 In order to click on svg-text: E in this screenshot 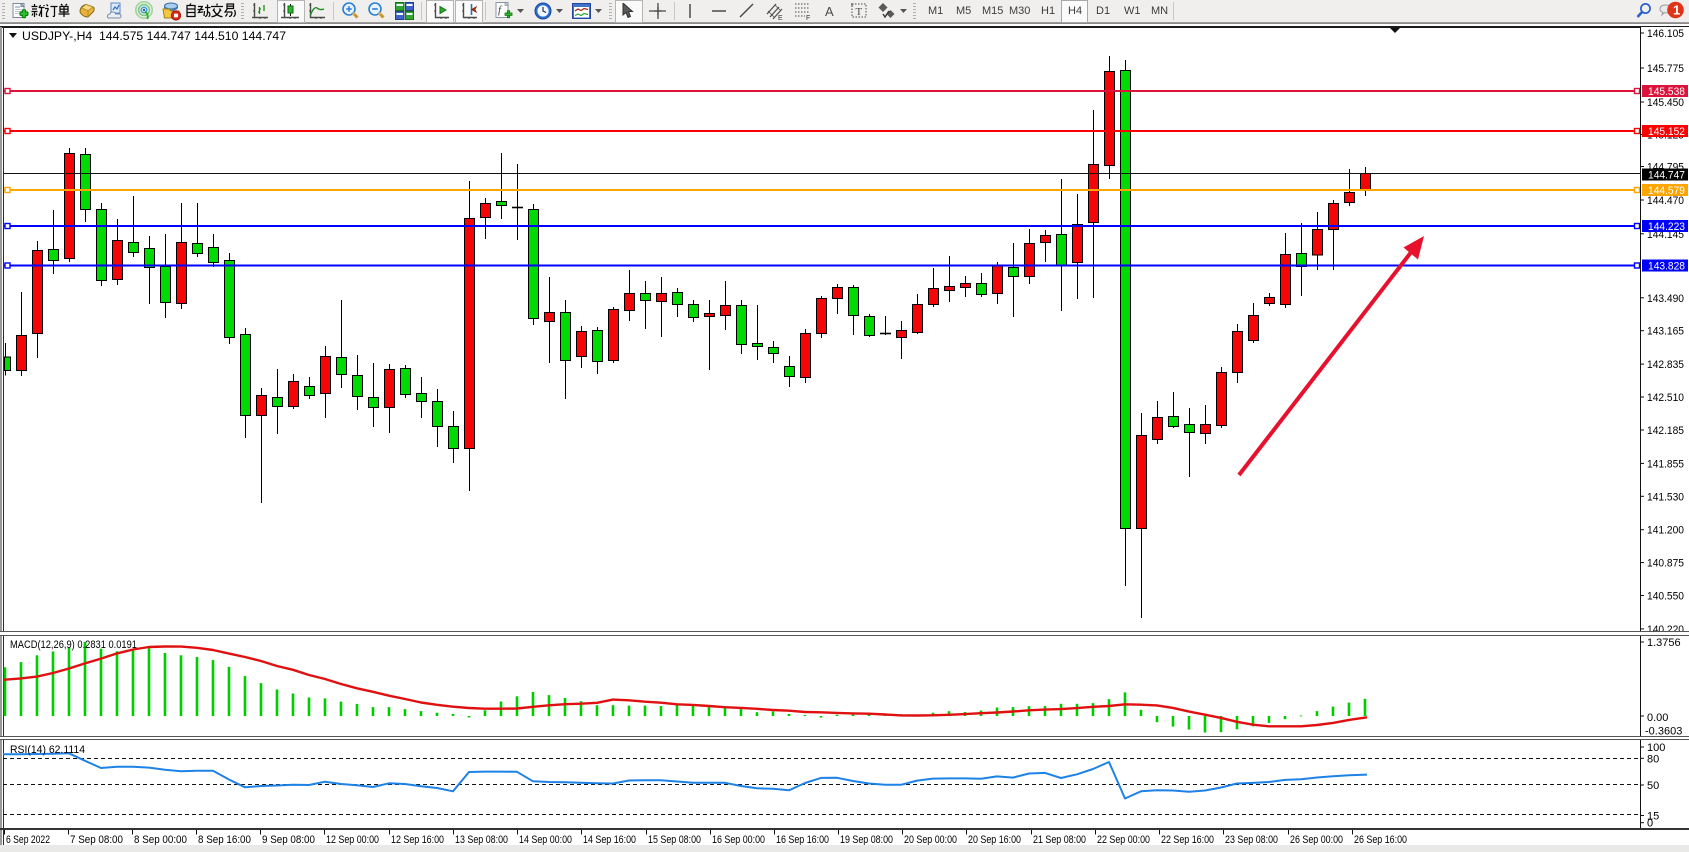, I will do `click(780, 18)`.